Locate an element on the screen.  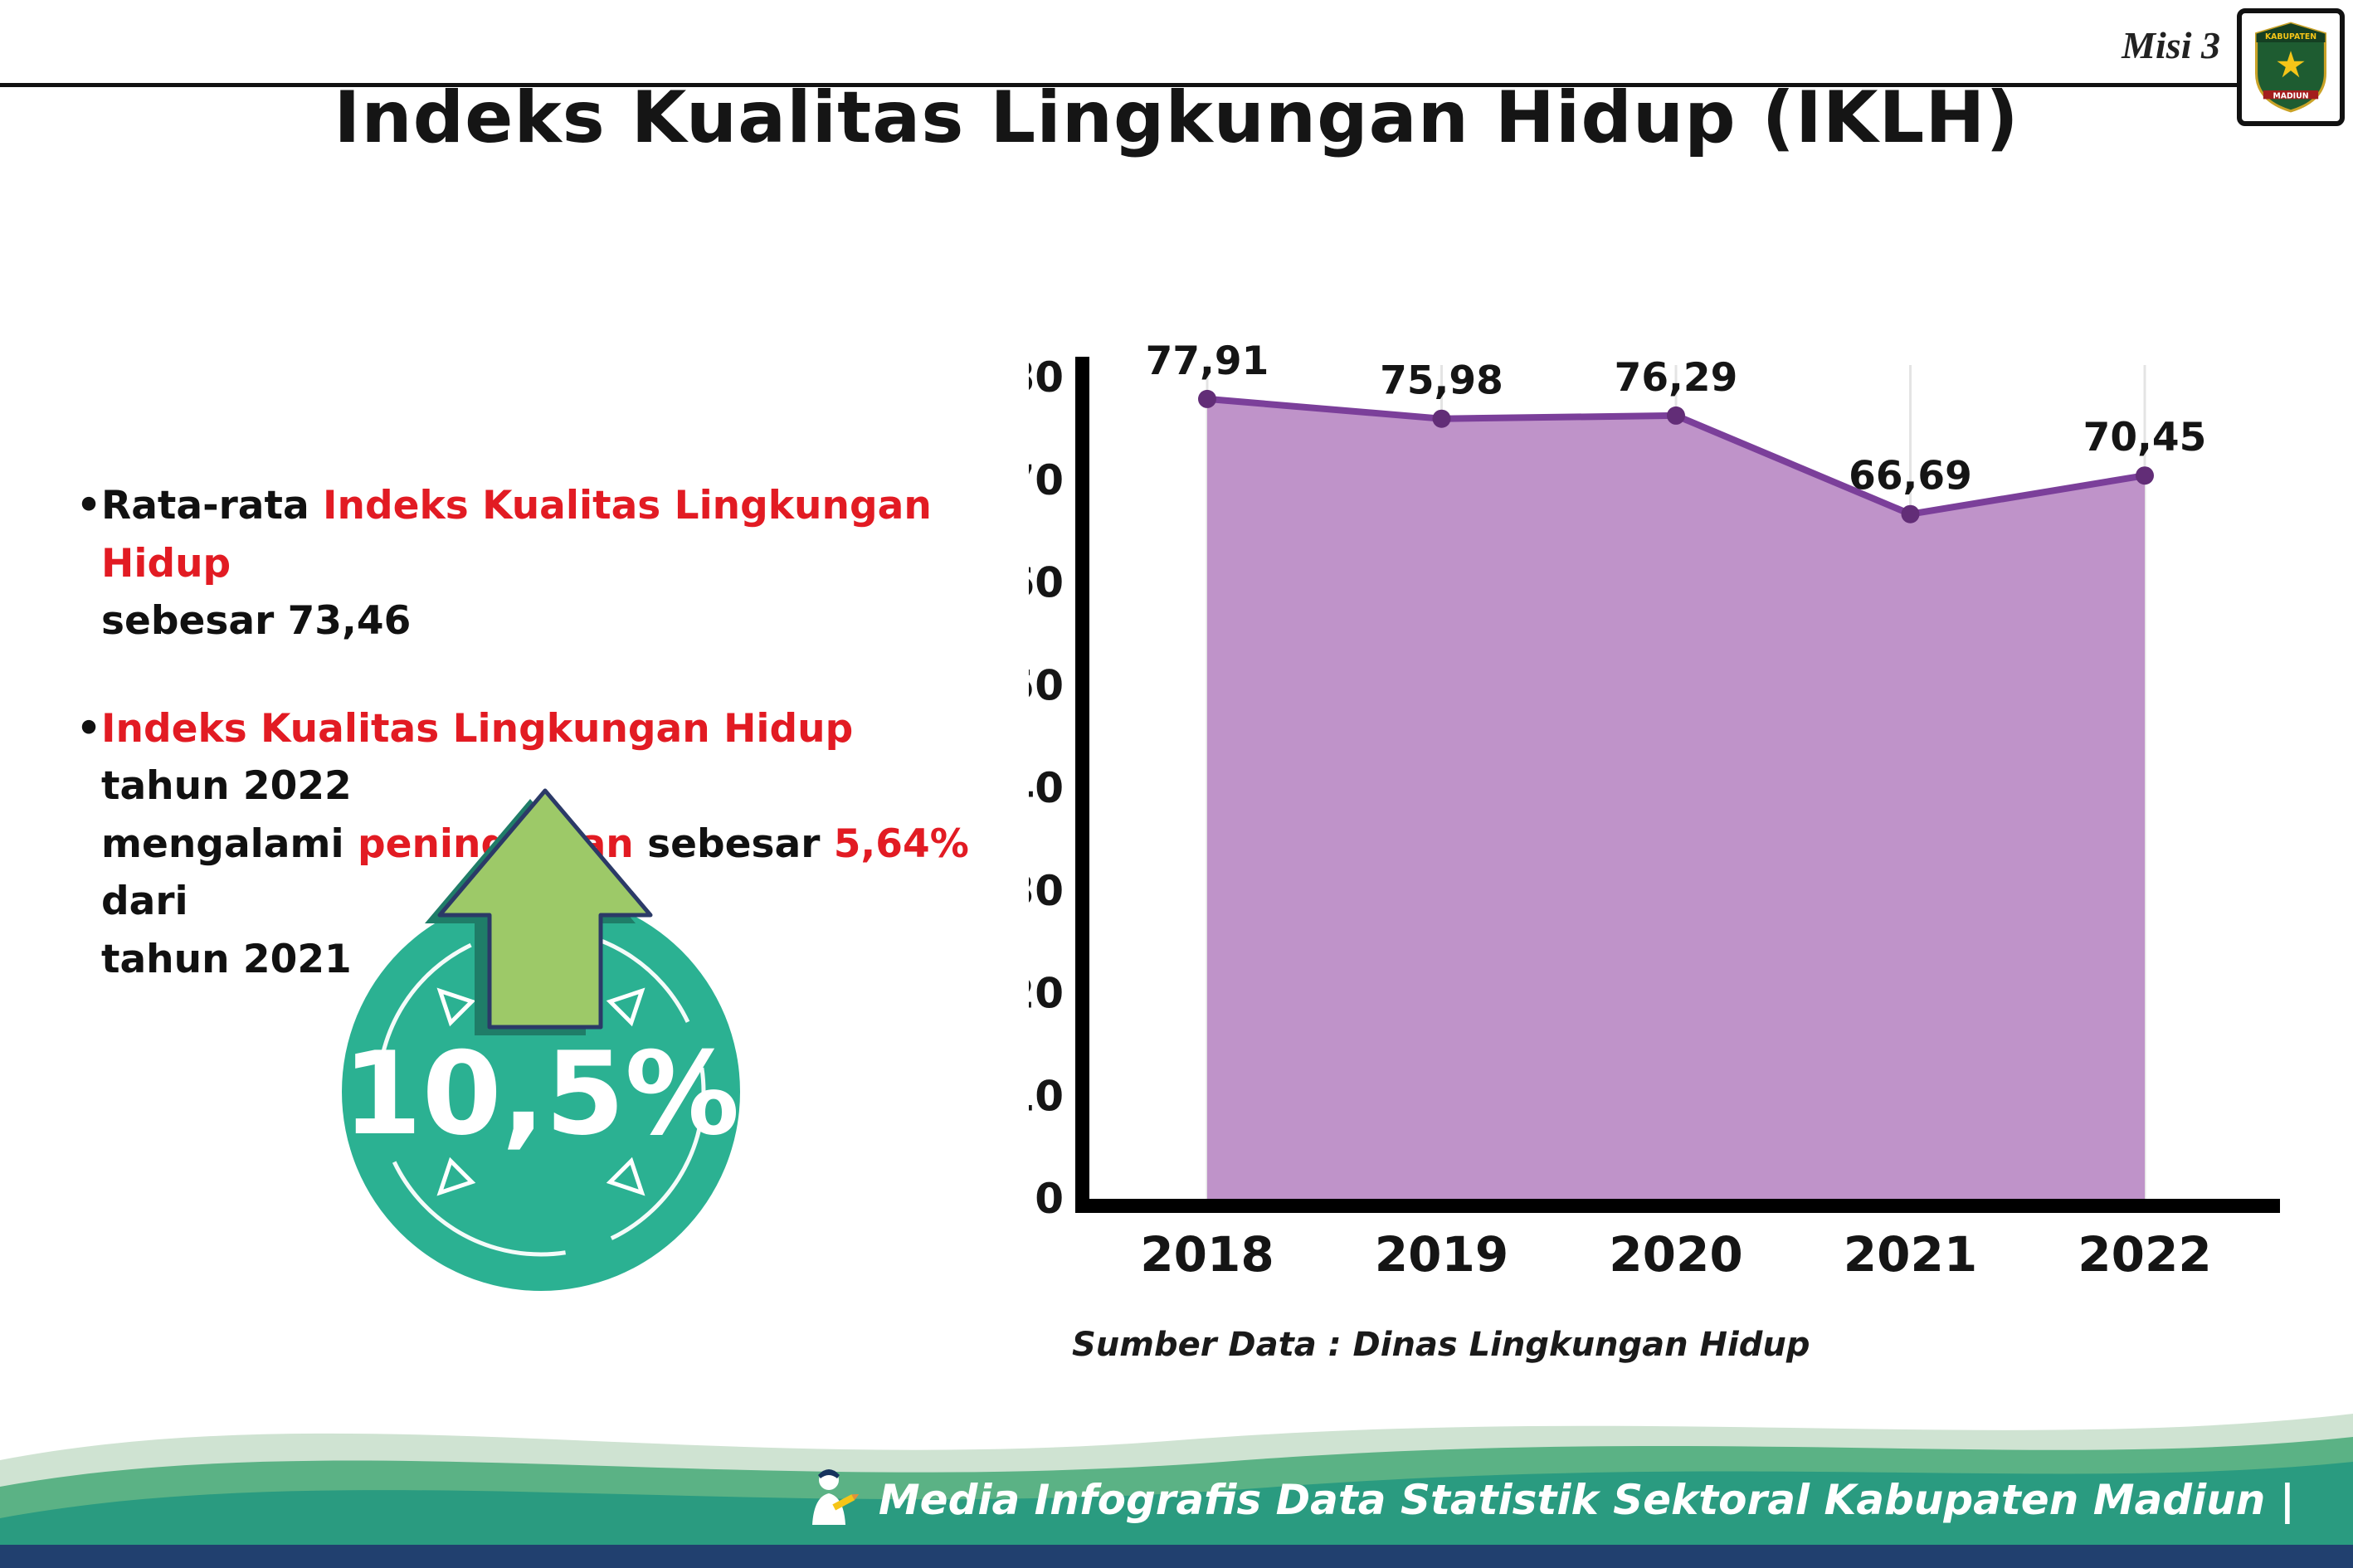
writer-icon is located at coordinates (835, 1497).